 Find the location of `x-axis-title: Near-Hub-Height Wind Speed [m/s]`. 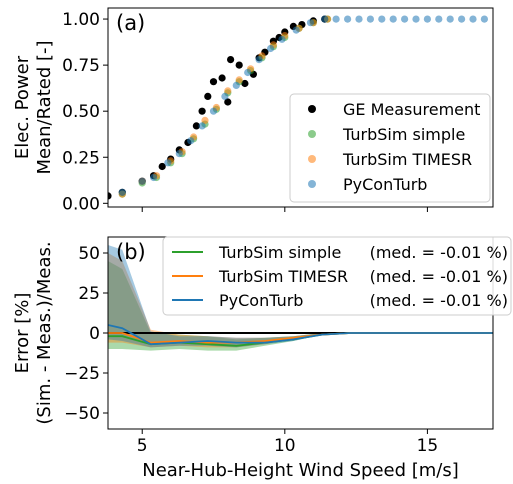

x-axis-title: Near-Hub-Height Wind Speed [m/s] is located at coordinates (300, 470).